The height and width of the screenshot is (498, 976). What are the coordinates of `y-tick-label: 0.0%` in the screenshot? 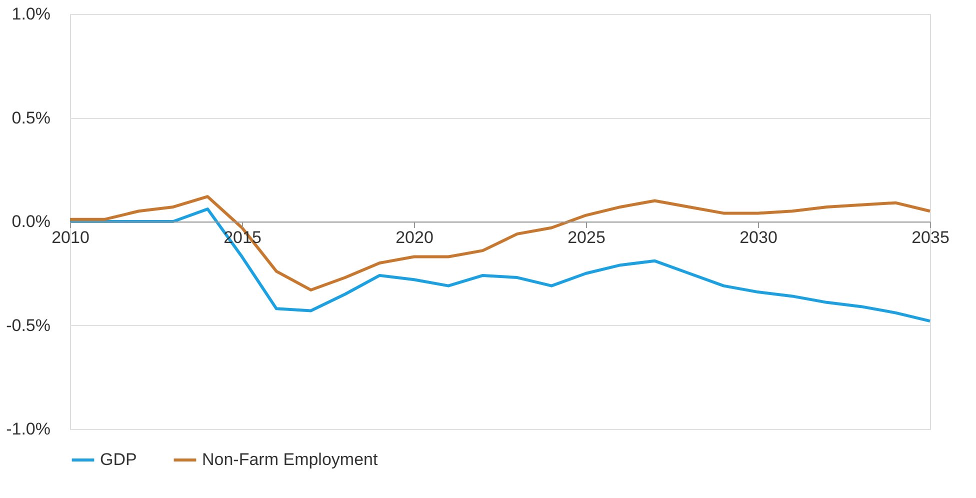 It's located at (31, 221).